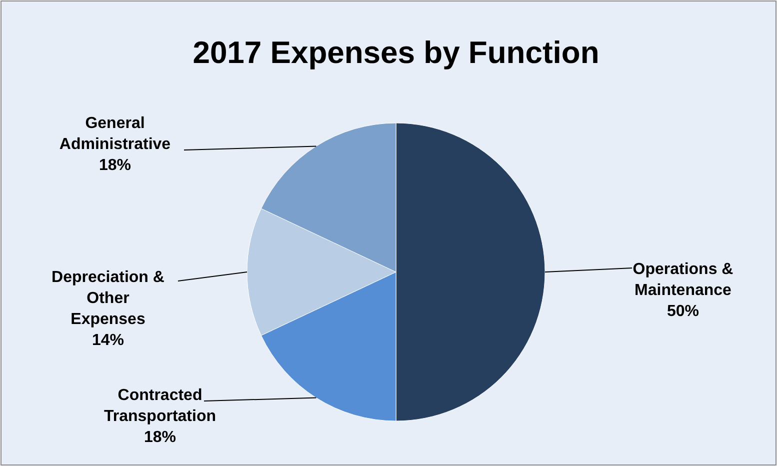 This screenshot has width=777, height=466. I want to click on slice-label: General Administrative, so click(115, 134).